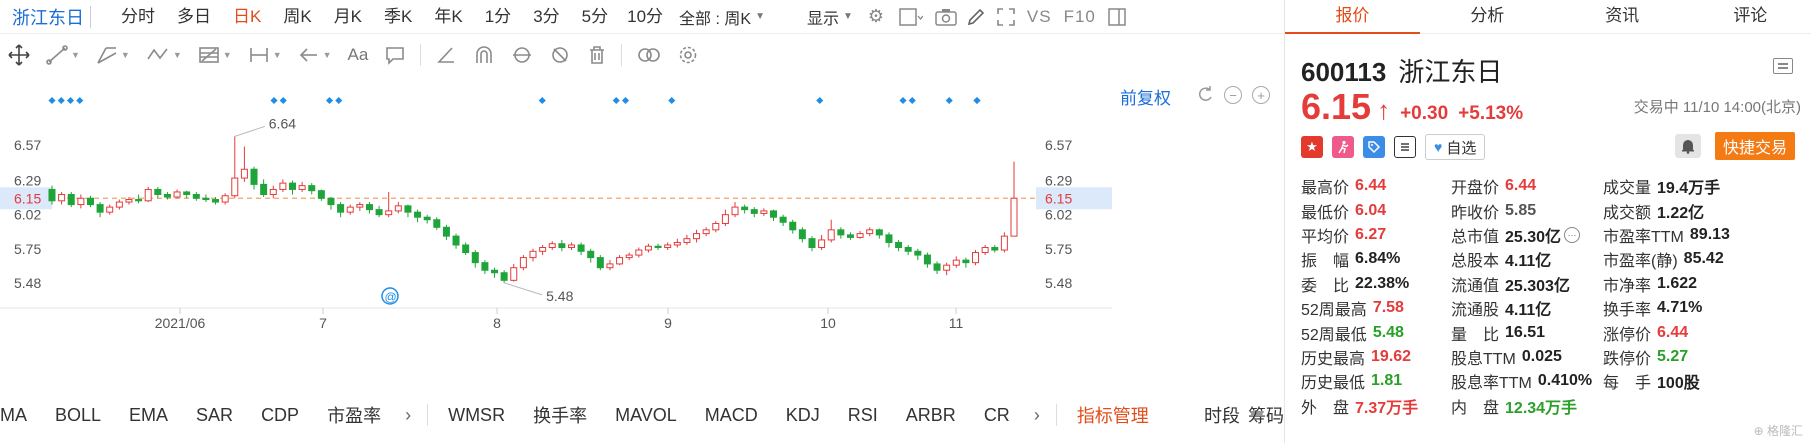 This screenshot has width=1811, height=443. What do you see at coordinates (19, 55) in the screenshot?
I see `move-icon` at bounding box center [19, 55].